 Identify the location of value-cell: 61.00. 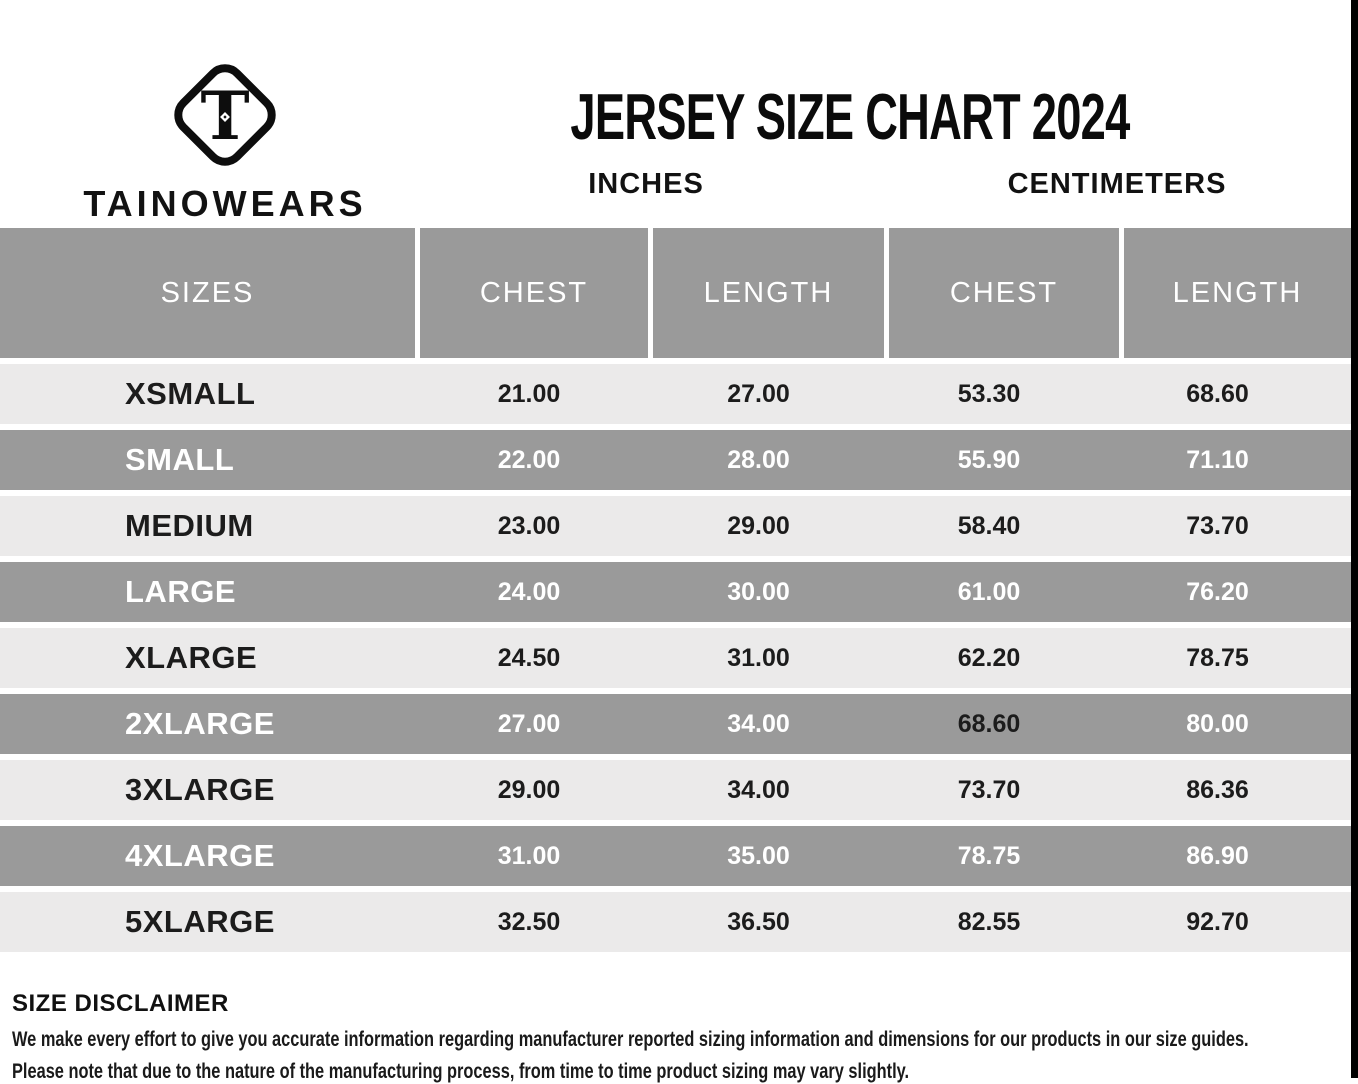
(989, 591).